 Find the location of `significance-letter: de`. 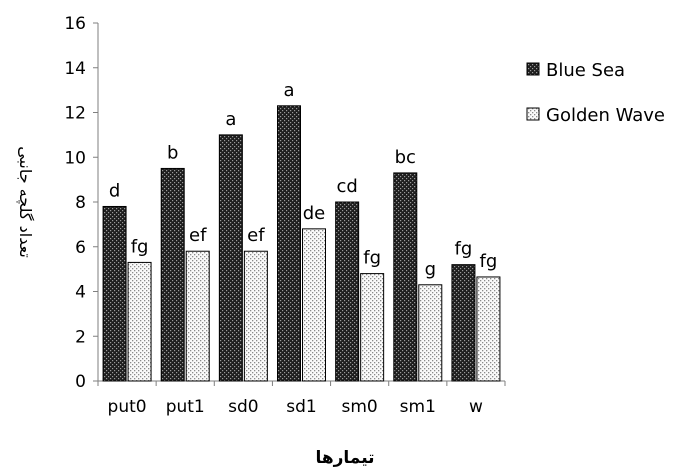

significance-letter: de is located at coordinates (314, 213).